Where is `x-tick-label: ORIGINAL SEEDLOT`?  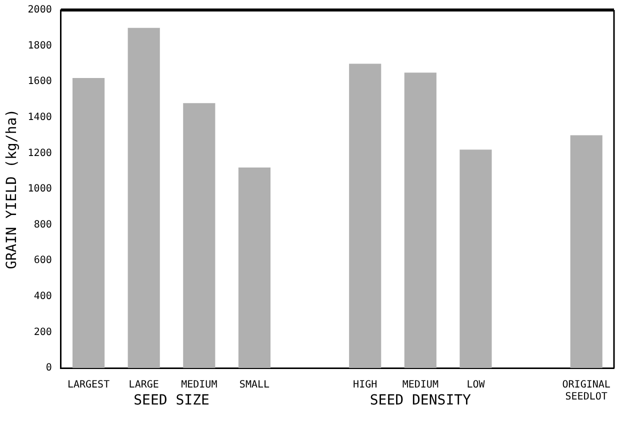 x-tick-label: ORIGINAL SEEDLOT is located at coordinates (586, 391).